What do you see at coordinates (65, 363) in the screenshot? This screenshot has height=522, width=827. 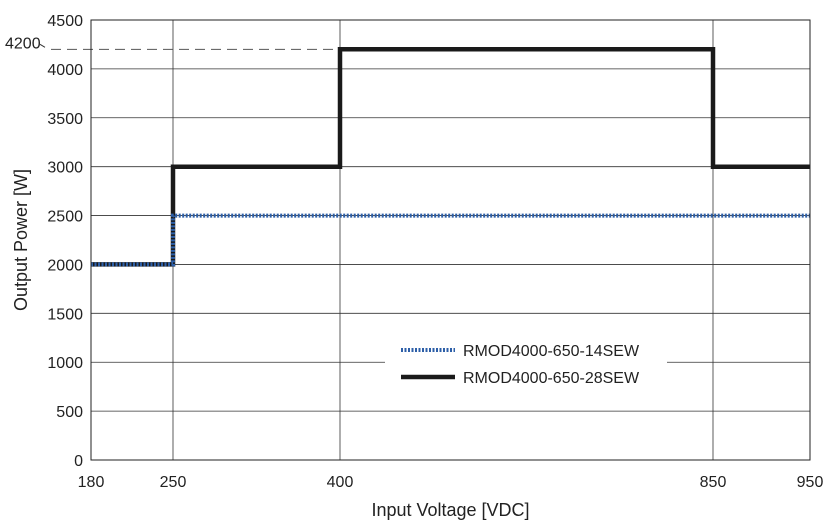 I see `y-tick-label: 1000` at bounding box center [65, 363].